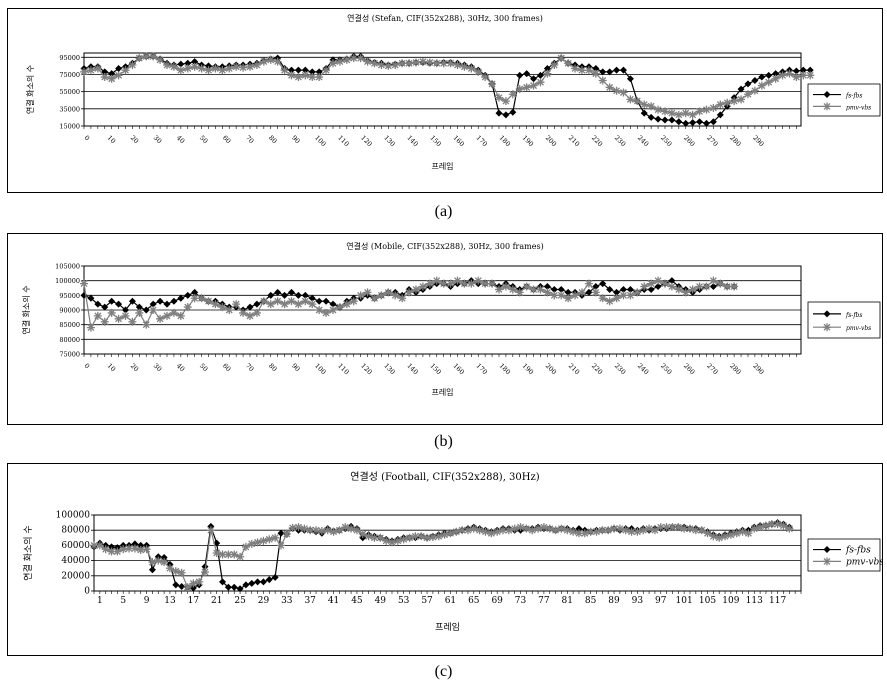 The height and width of the screenshot is (686, 887). I want to click on legend-label: pmv-vbs, so click(858, 328).